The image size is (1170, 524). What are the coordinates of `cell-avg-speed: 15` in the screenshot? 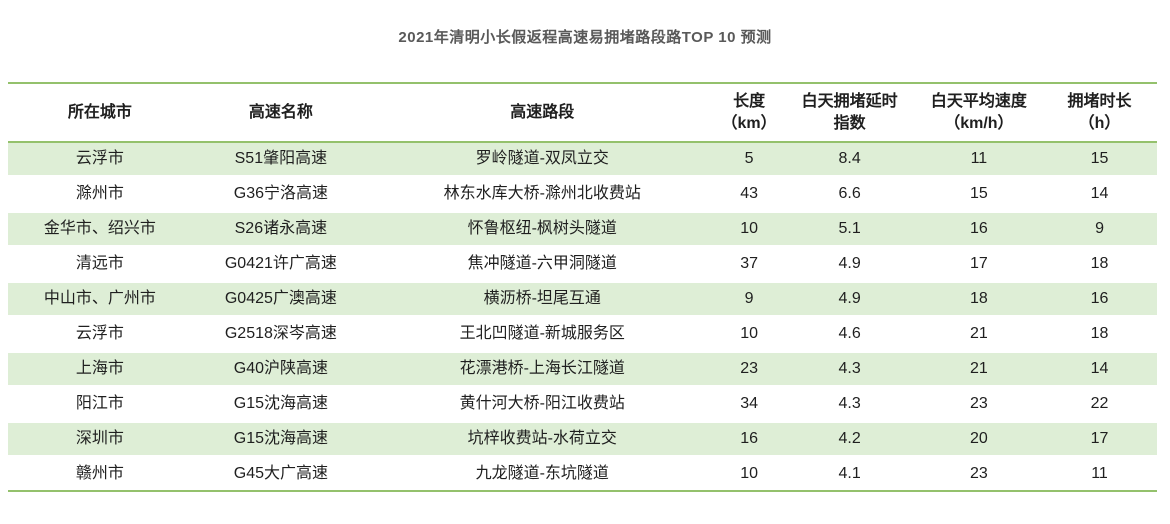 It's located at (979, 195).